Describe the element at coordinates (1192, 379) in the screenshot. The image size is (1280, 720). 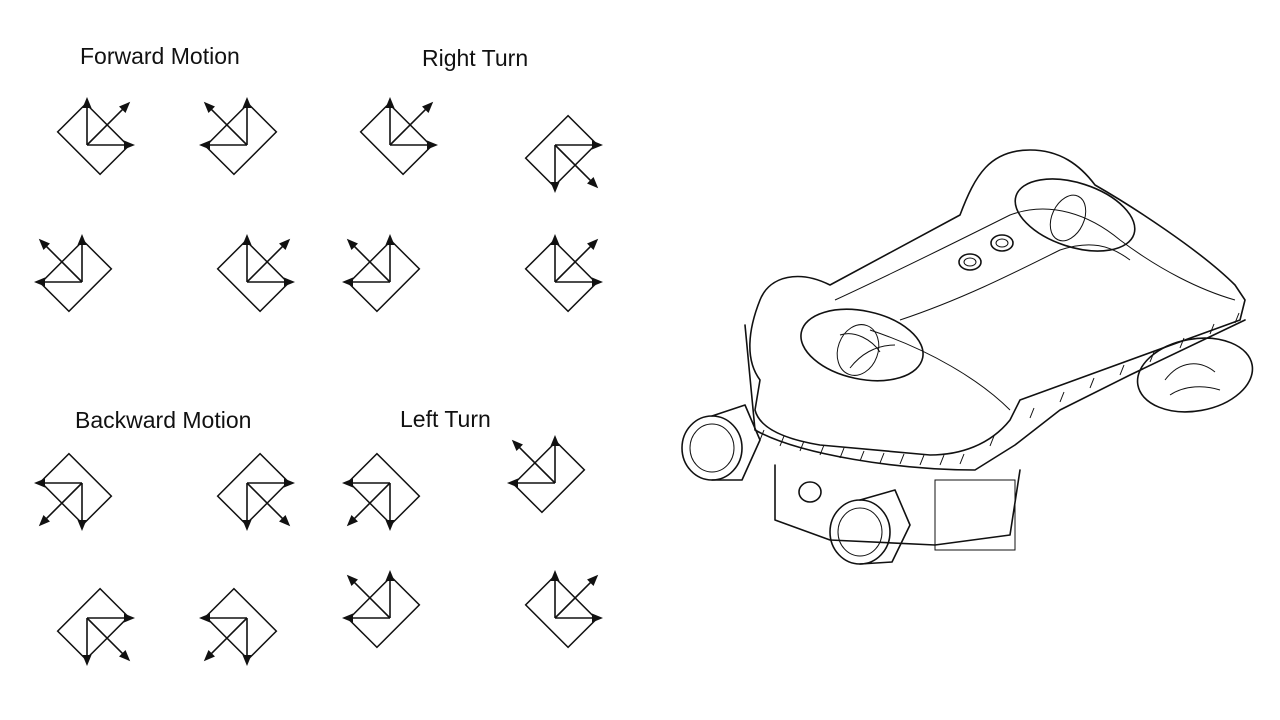
I see `lateral-propeller-right` at that location.